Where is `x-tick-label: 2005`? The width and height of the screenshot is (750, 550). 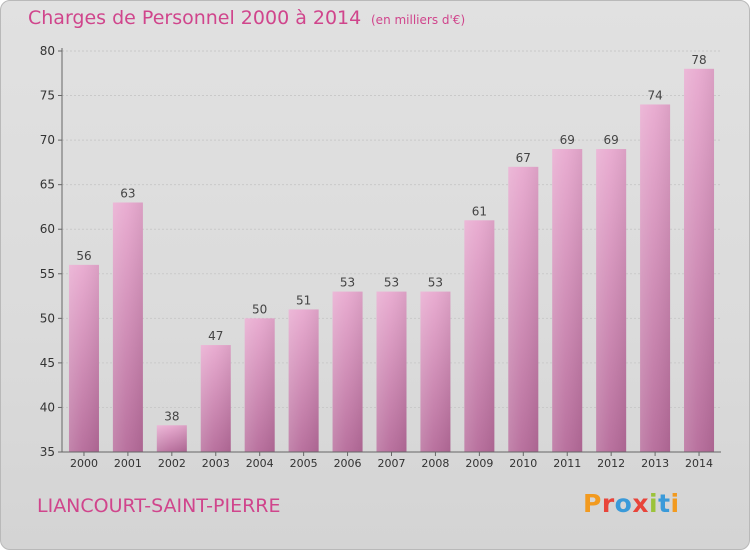
x-tick-label: 2005 is located at coordinates (304, 463).